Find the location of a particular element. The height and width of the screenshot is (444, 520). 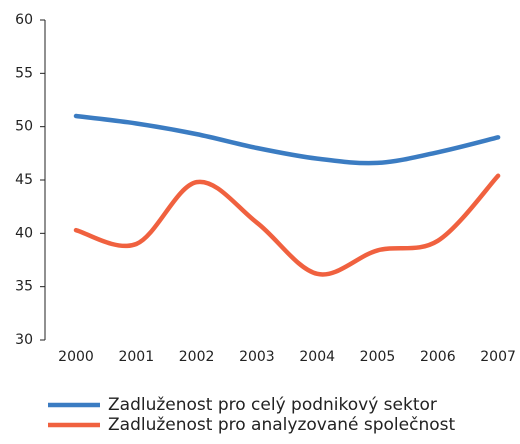

x-tick-label: 2006 is located at coordinates (438, 357).